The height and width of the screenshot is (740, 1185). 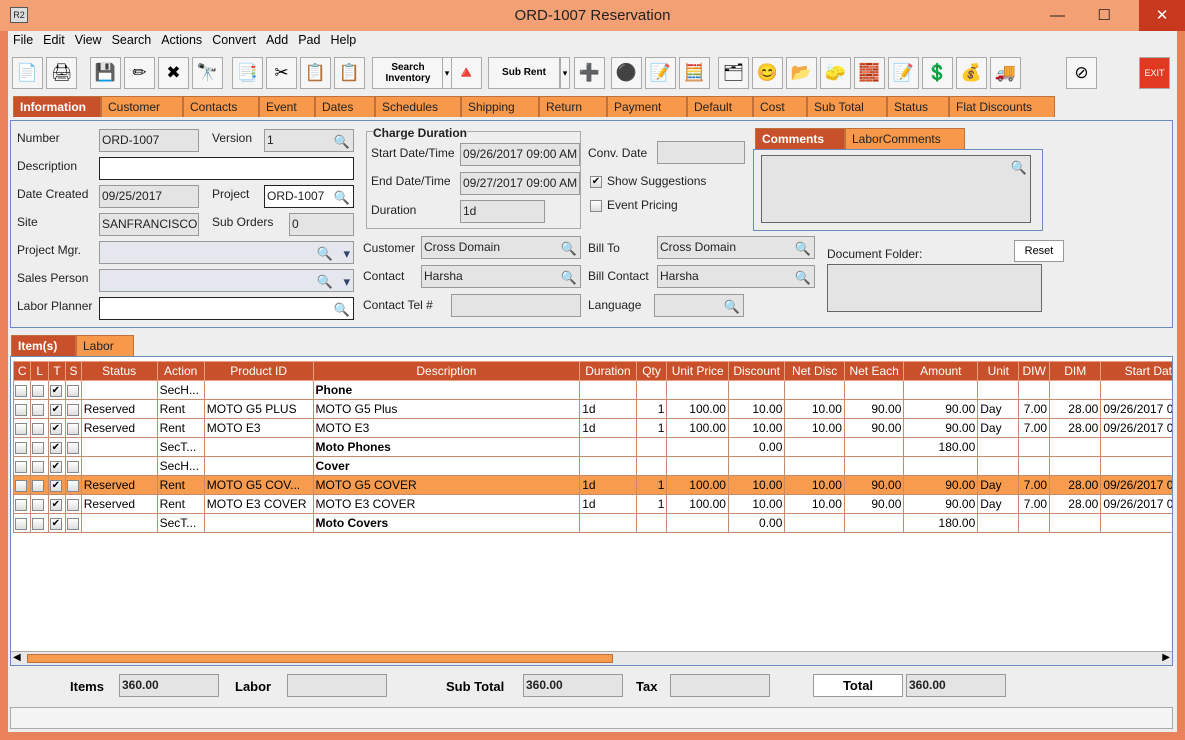 I want to click on column-header: C, so click(x=22, y=371).